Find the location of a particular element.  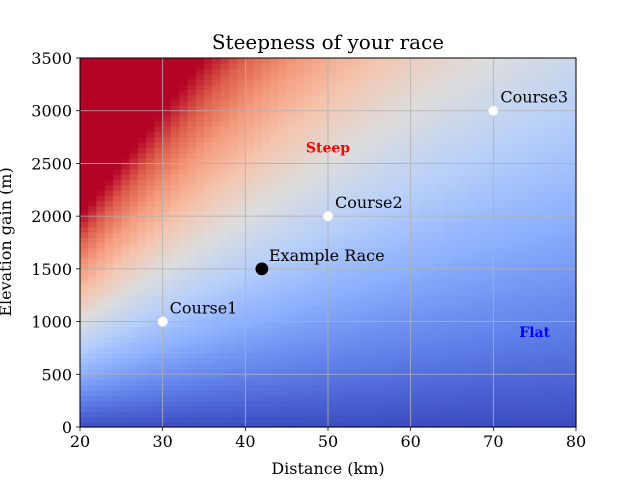

x-tick-label: 70 is located at coordinates (493, 441).